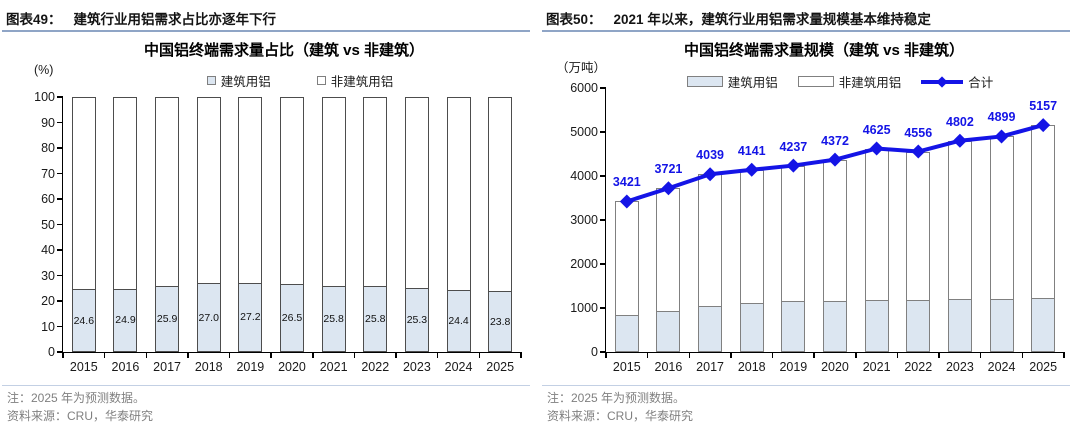 This screenshot has width=1080, height=431. I want to click on total-value-label: 4899, so click(1001, 117).